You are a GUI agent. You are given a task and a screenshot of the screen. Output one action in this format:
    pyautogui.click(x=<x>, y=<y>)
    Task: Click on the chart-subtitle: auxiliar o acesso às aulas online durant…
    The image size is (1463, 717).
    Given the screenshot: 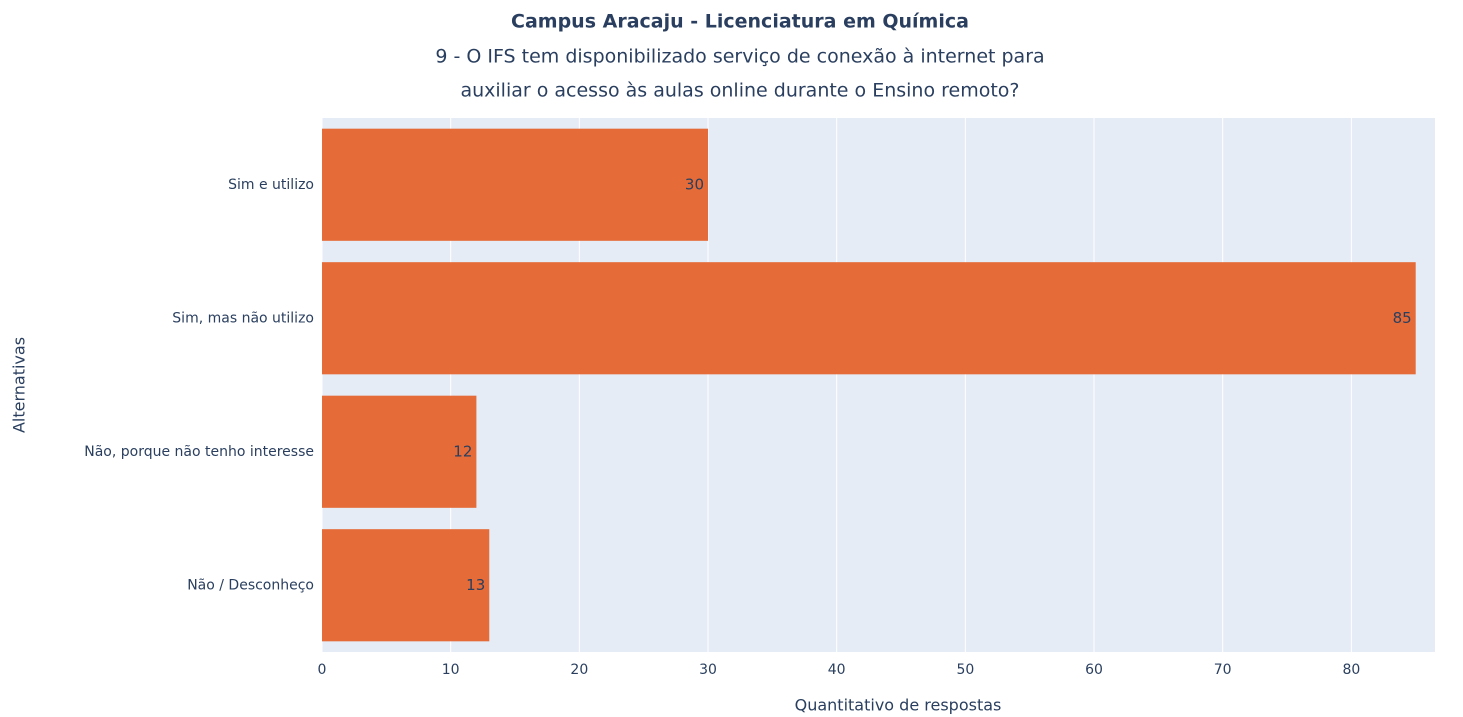 What is the action you would take?
    pyautogui.click(x=739, y=91)
    